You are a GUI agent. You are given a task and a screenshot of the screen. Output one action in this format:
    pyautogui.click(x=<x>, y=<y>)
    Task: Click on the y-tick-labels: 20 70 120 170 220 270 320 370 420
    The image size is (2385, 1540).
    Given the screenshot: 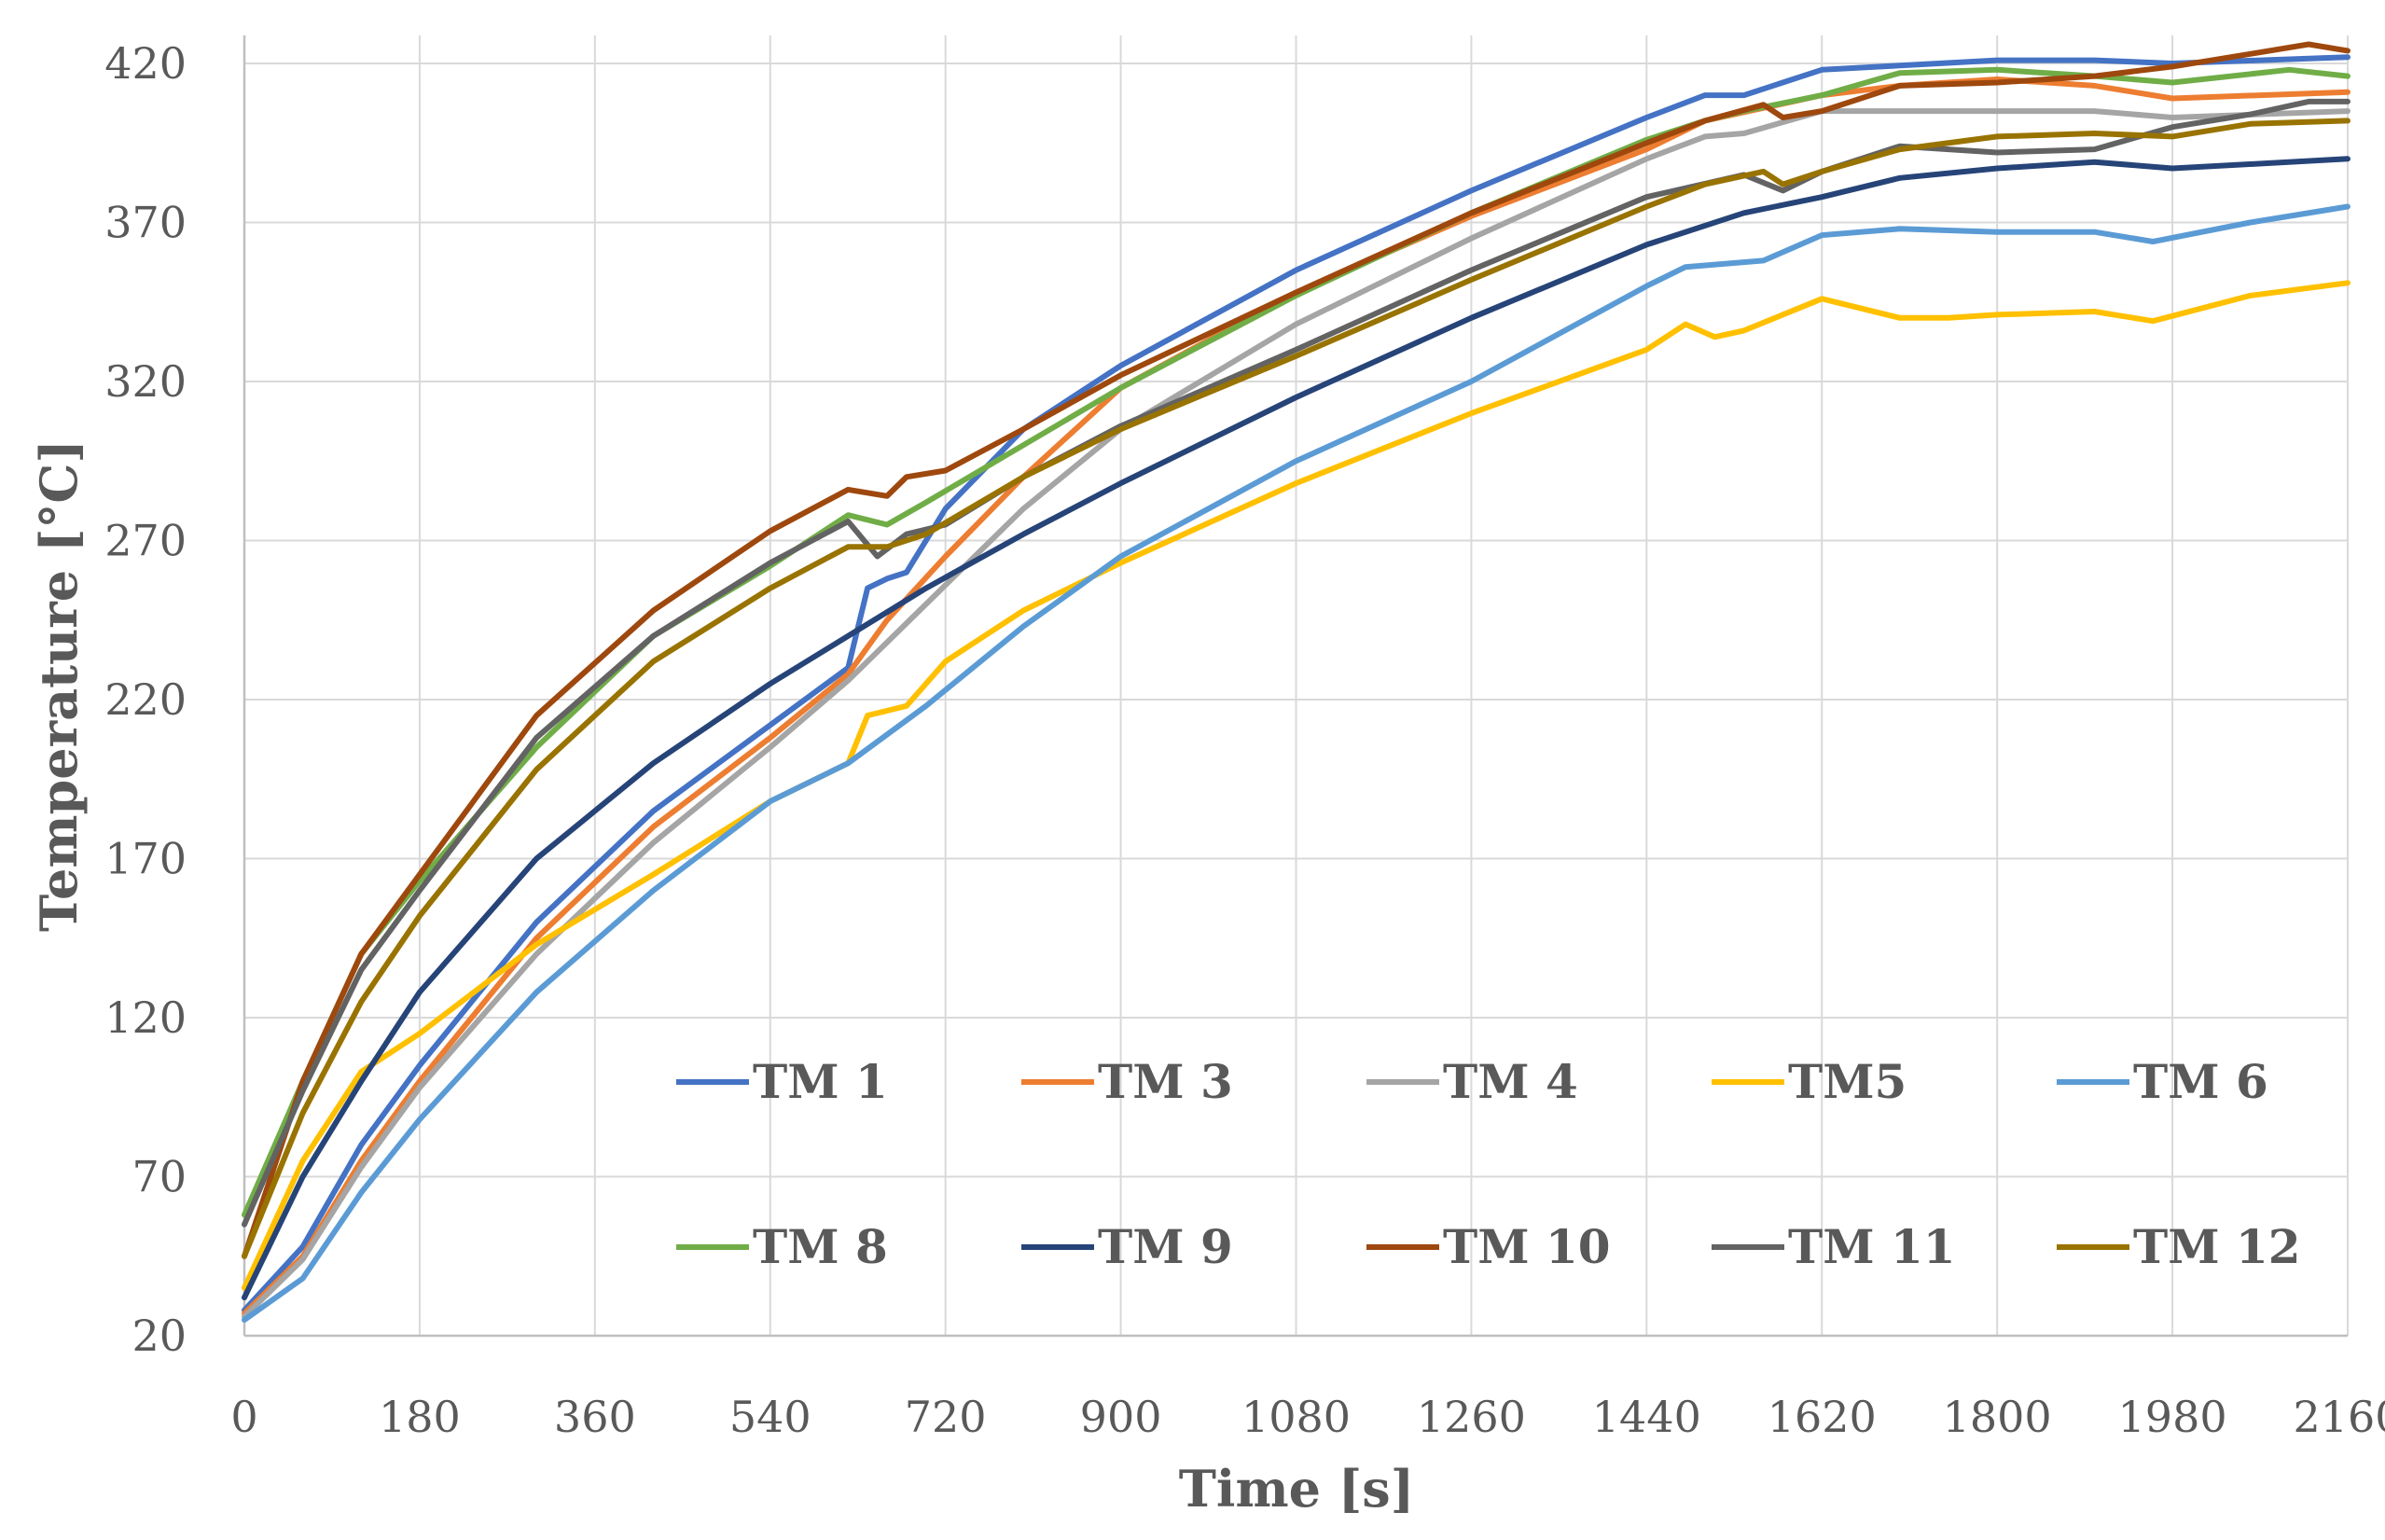 What is the action you would take?
    pyautogui.click(x=145, y=699)
    